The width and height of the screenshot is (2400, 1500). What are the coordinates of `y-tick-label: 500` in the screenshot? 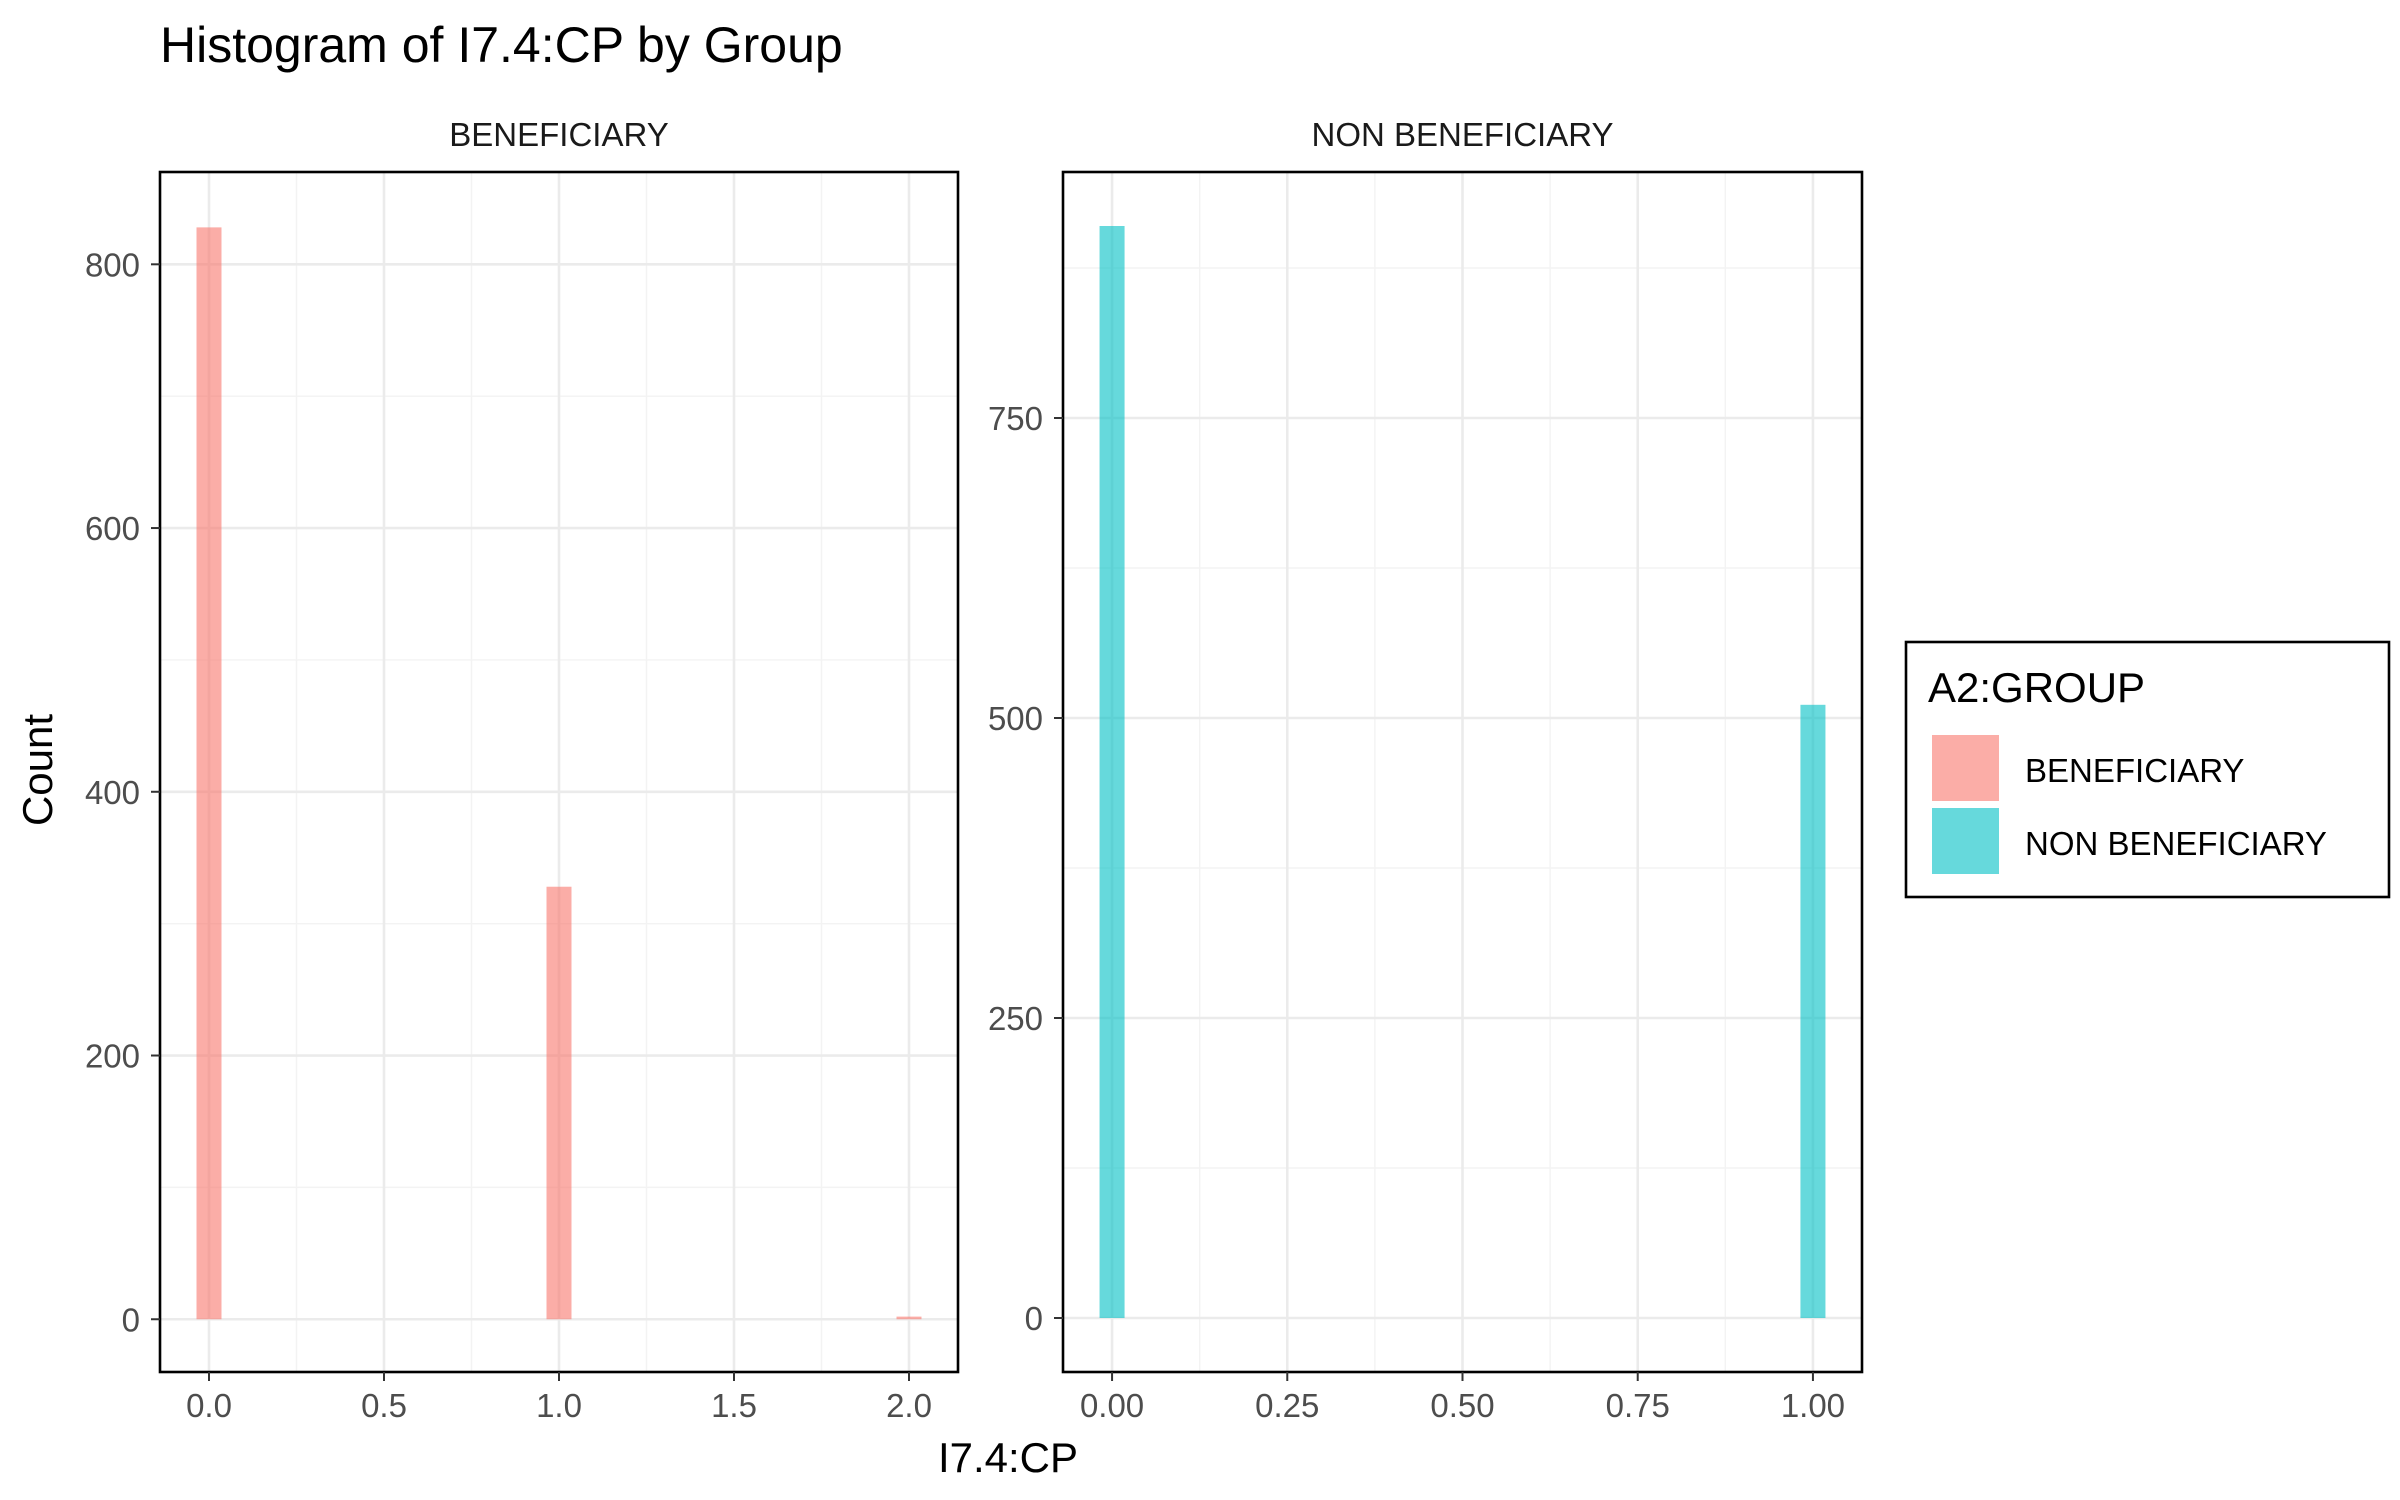 It's located at (1015, 718).